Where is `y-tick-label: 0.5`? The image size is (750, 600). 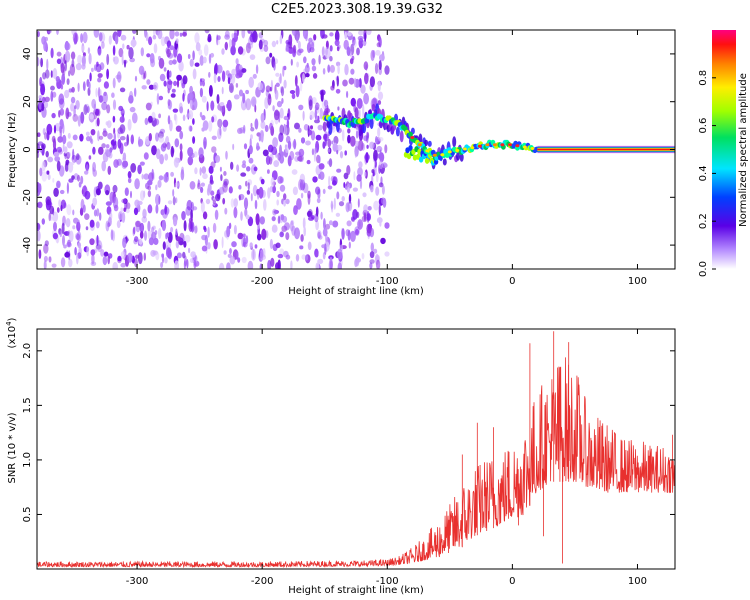
y-tick-label: 0.5 is located at coordinates (27, 515).